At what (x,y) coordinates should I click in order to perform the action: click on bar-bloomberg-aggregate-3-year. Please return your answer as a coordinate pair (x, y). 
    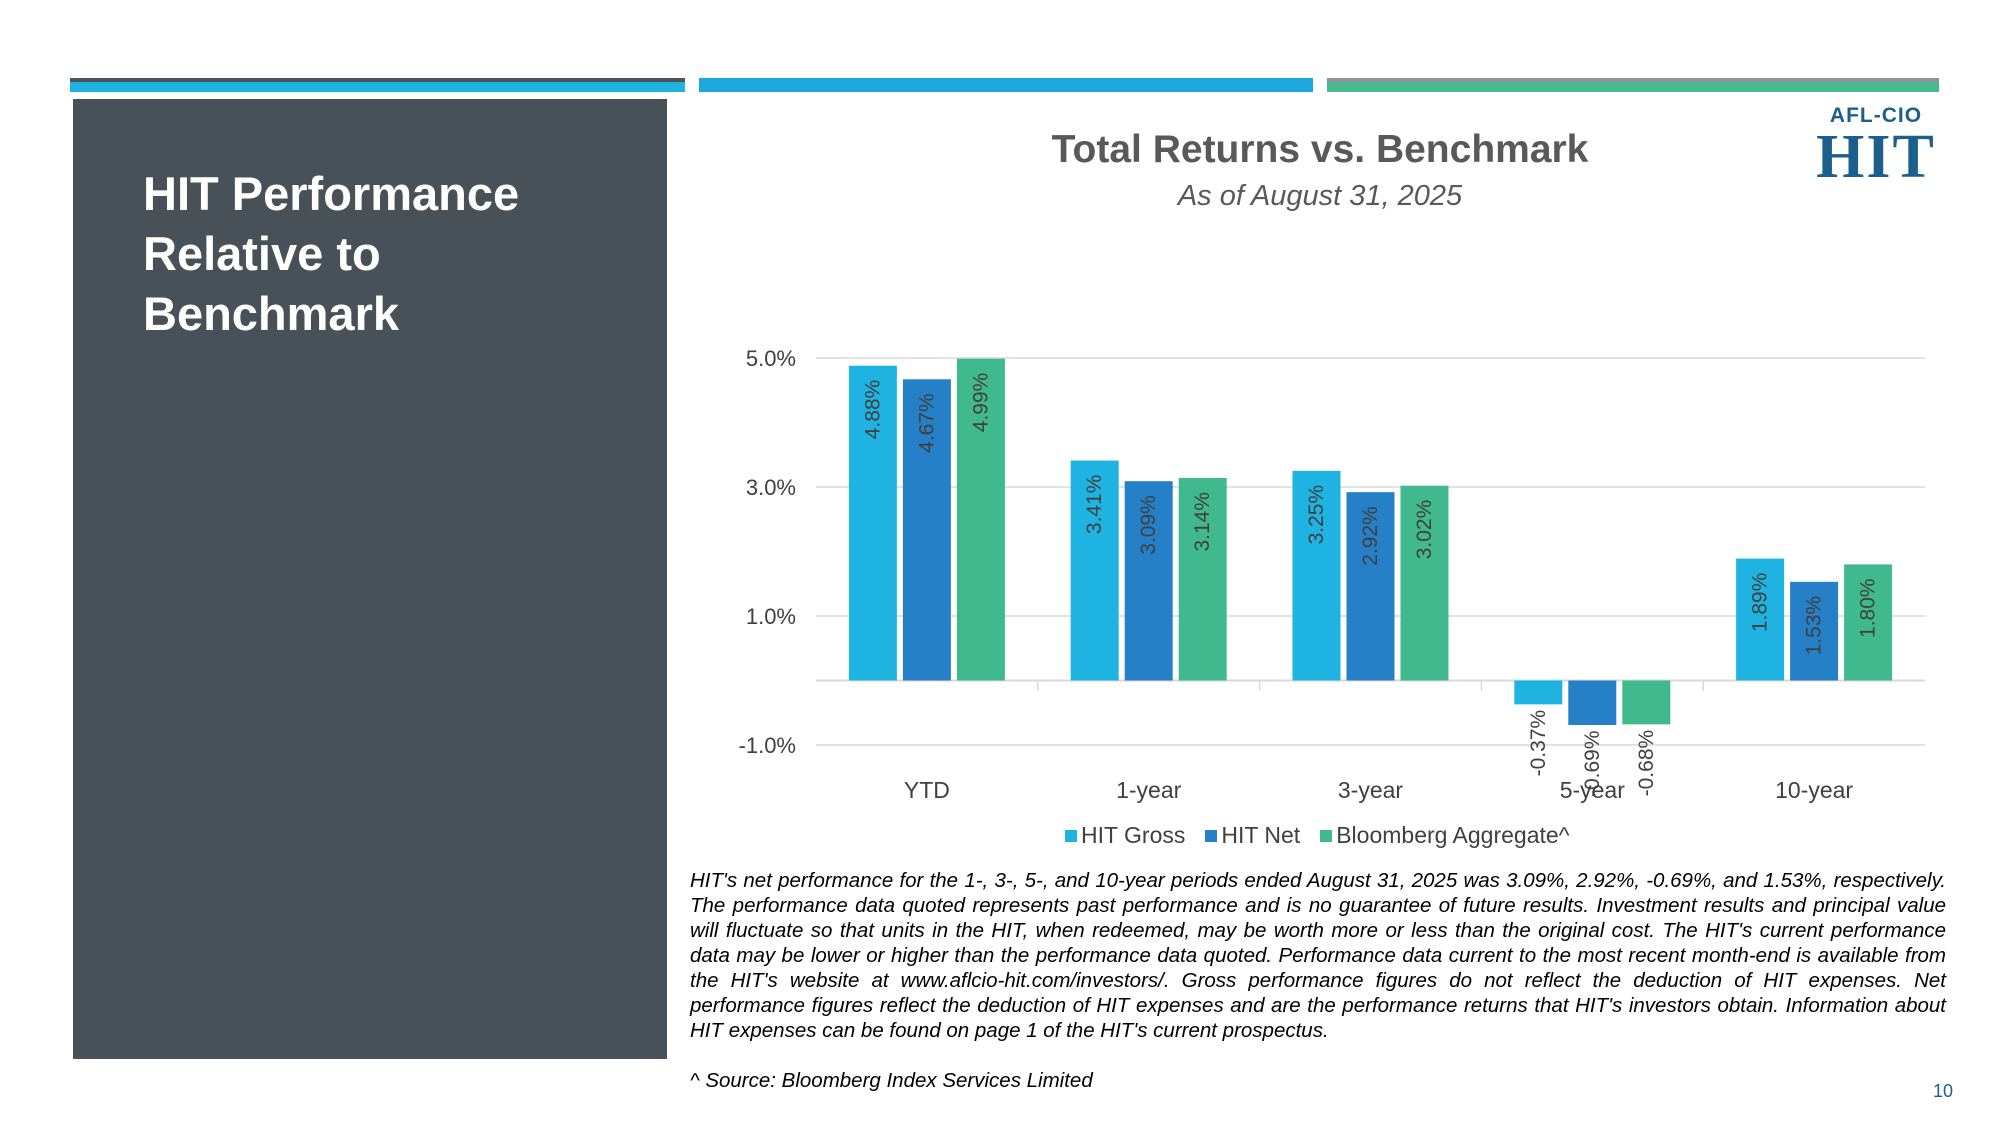
    Looking at the image, I should click on (1424, 583).